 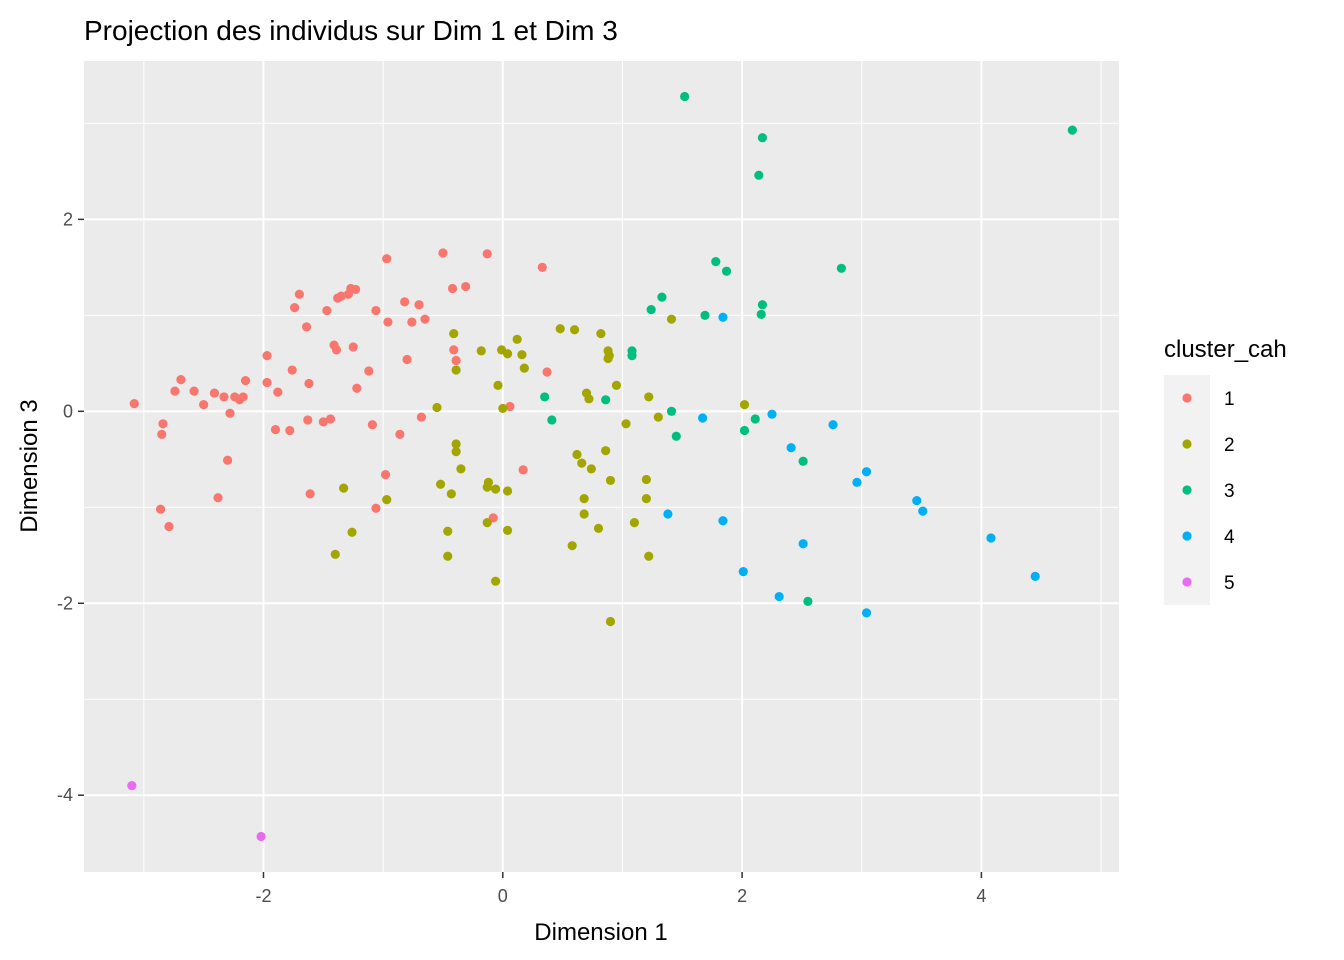 What do you see at coordinates (68, 219) in the screenshot?
I see `y-tick-label: 2` at bounding box center [68, 219].